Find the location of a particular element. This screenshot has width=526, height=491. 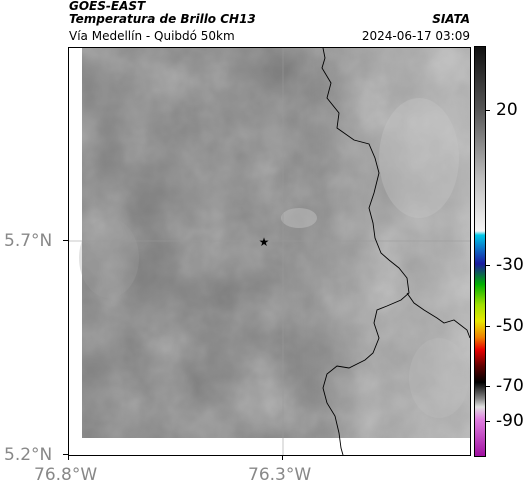

lon-label: 76.3°W is located at coordinates (280, 475).